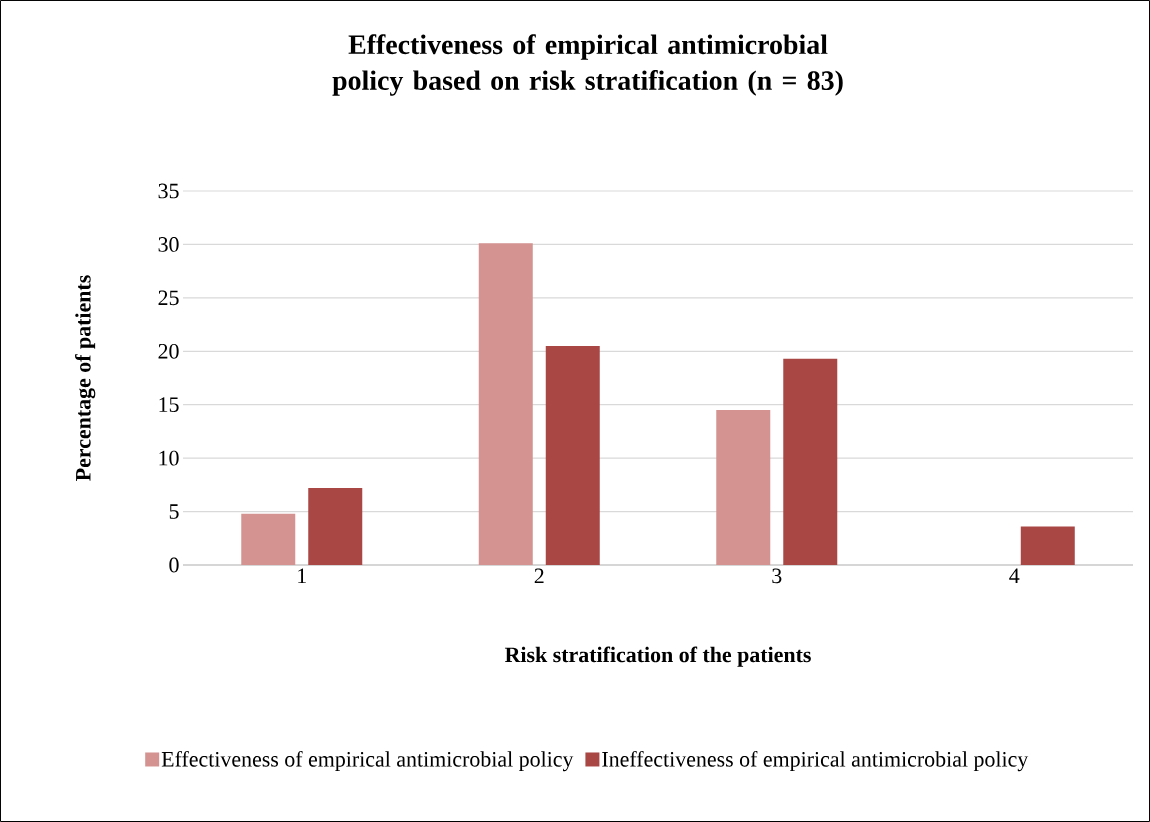  What do you see at coordinates (1014, 575) in the screenshot?
I see `x-tick-label: 4` at bounding box center [1014, 575].